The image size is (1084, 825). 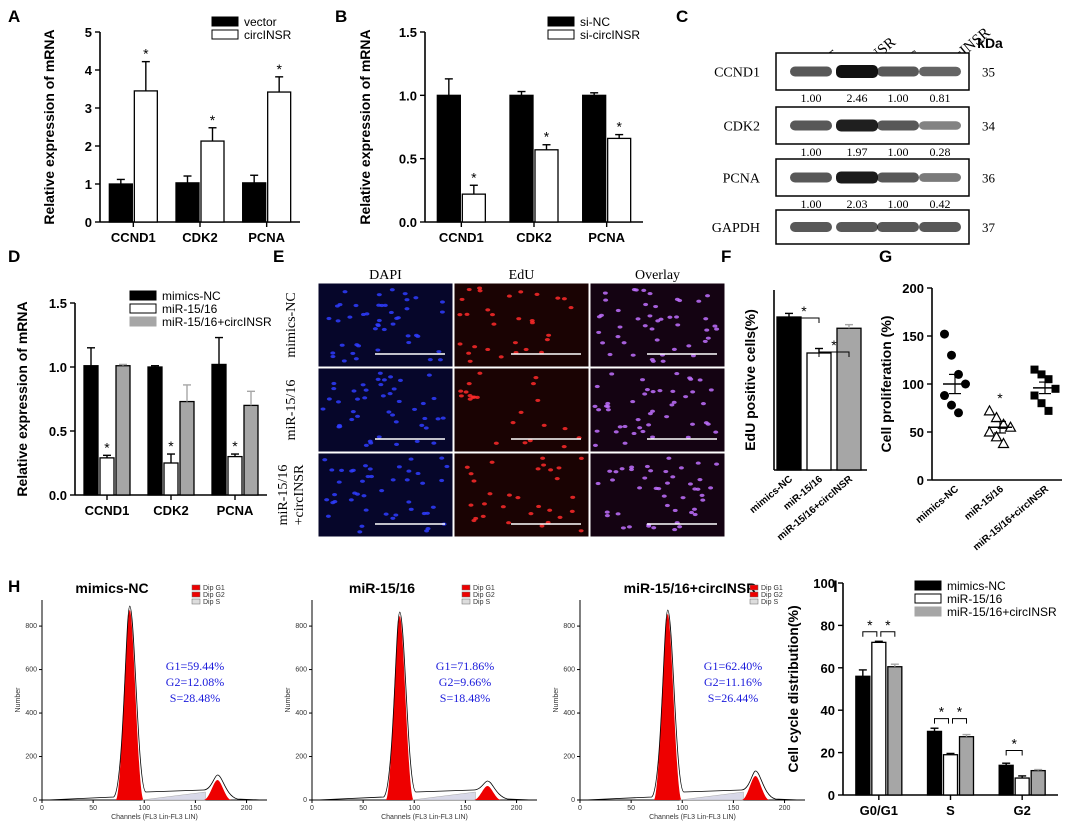 What do you see at coordinates (424, 817) in the screenshot?
I see `x-axis-label: Channels (FL3 Lin-FL3 LIN)` at bounding box center [424, 817].